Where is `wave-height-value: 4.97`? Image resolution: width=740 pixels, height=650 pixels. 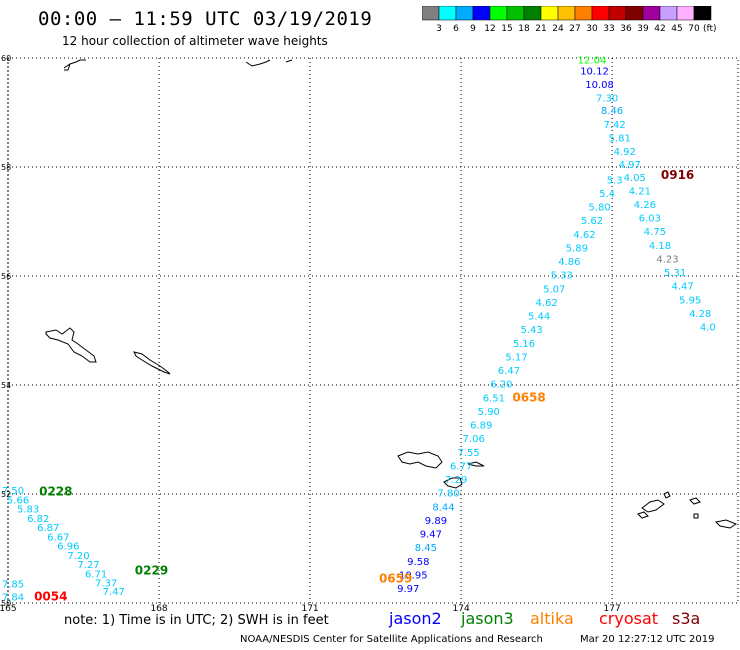
wave-height-value: 4.97 is located at coordinates (630, 165).